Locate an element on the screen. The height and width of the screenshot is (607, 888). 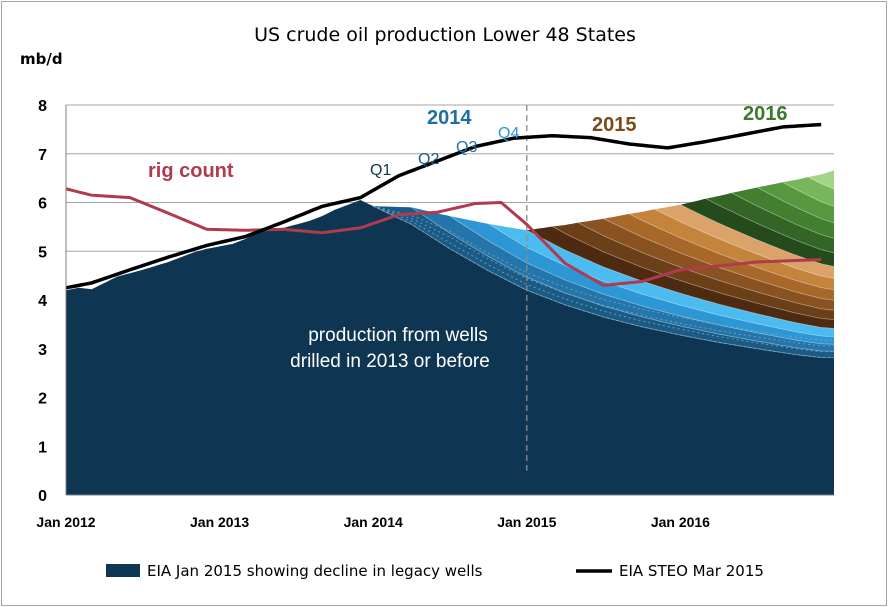
year-2014-label: 2014 is located at coordinates (449, 118).